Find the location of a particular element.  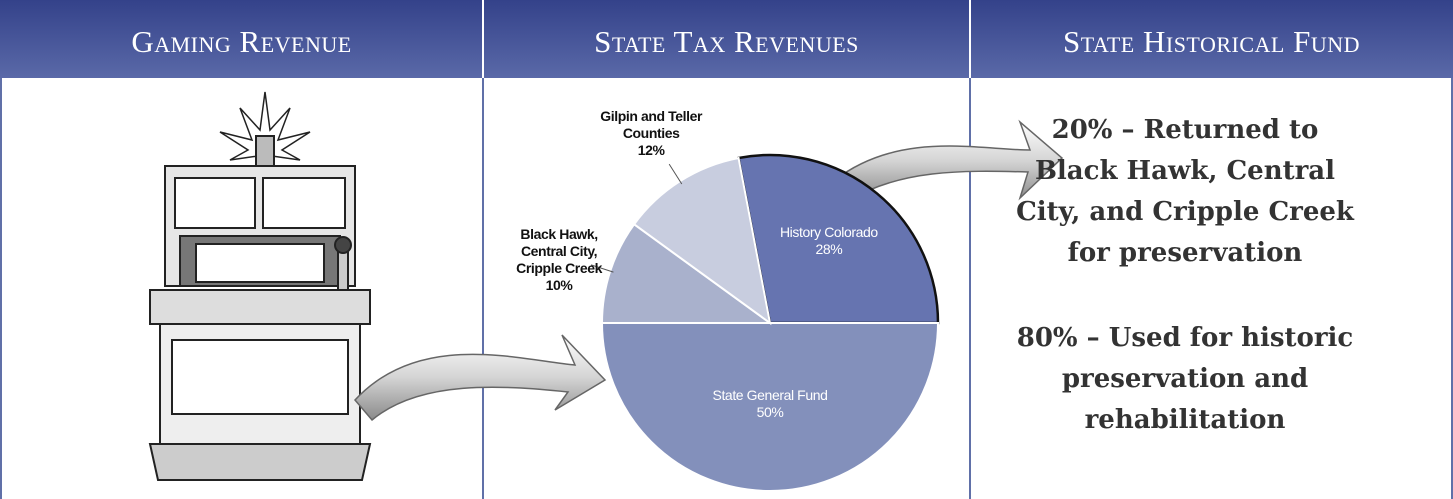

slice-label: Gilpin and Teller Counties 12% is located at coordinates (651, 133).